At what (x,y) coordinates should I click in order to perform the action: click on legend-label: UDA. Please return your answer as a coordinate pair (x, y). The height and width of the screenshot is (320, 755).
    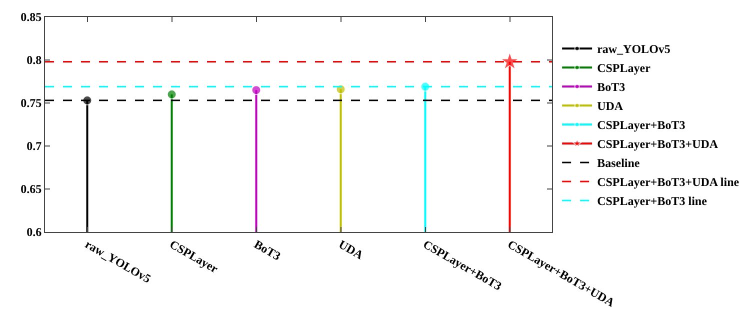
    Looking at the image, I should click on (610, 106).